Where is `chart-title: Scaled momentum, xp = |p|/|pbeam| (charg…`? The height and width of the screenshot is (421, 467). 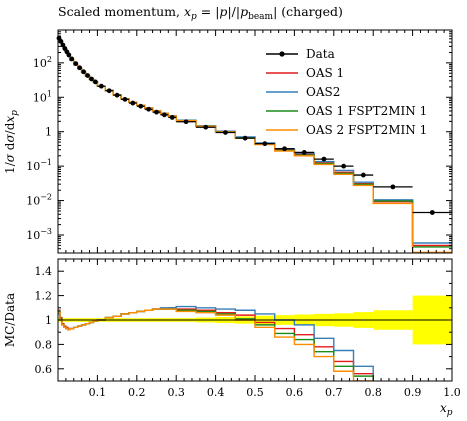 chart-title: Scaled momentum, xp = |p|/|pbeam| (charg… is located at coordinates (200, 13).